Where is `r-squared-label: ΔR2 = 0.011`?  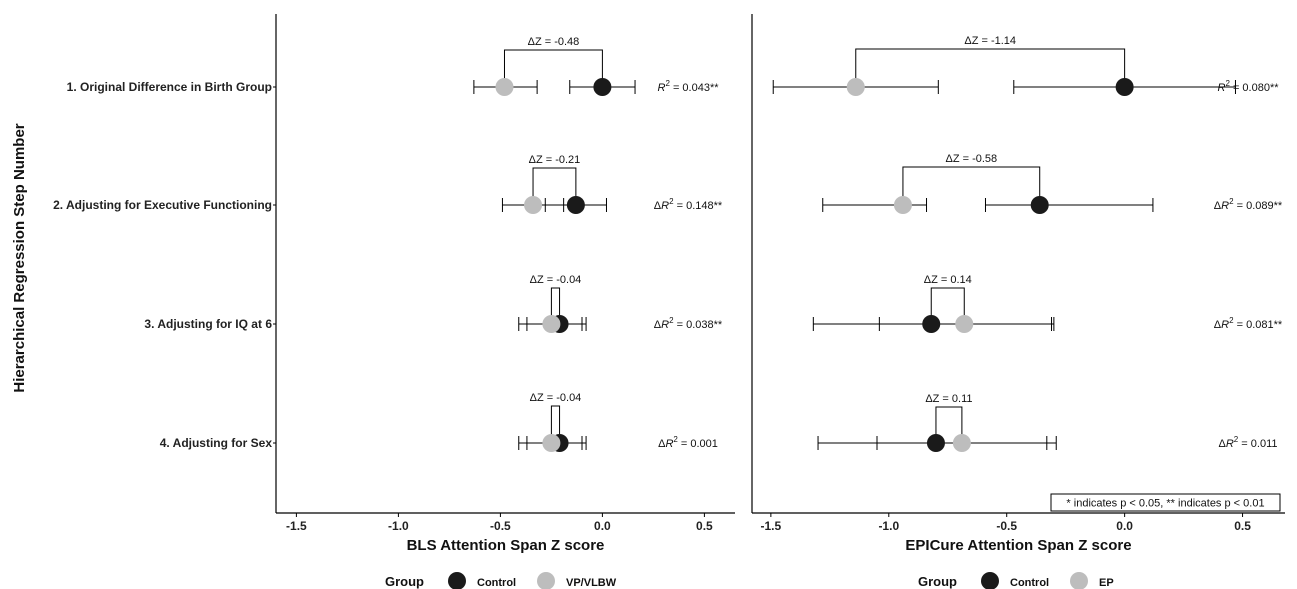
r-squared-label: ΔR2 = 0.011 is located at coordinates (1247, 442).